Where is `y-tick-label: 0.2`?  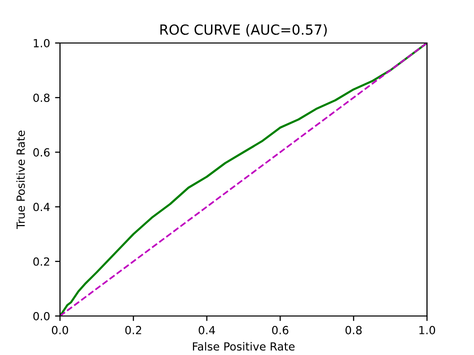 y-tick-label: 0.2 is located at coordinates (41, 261).